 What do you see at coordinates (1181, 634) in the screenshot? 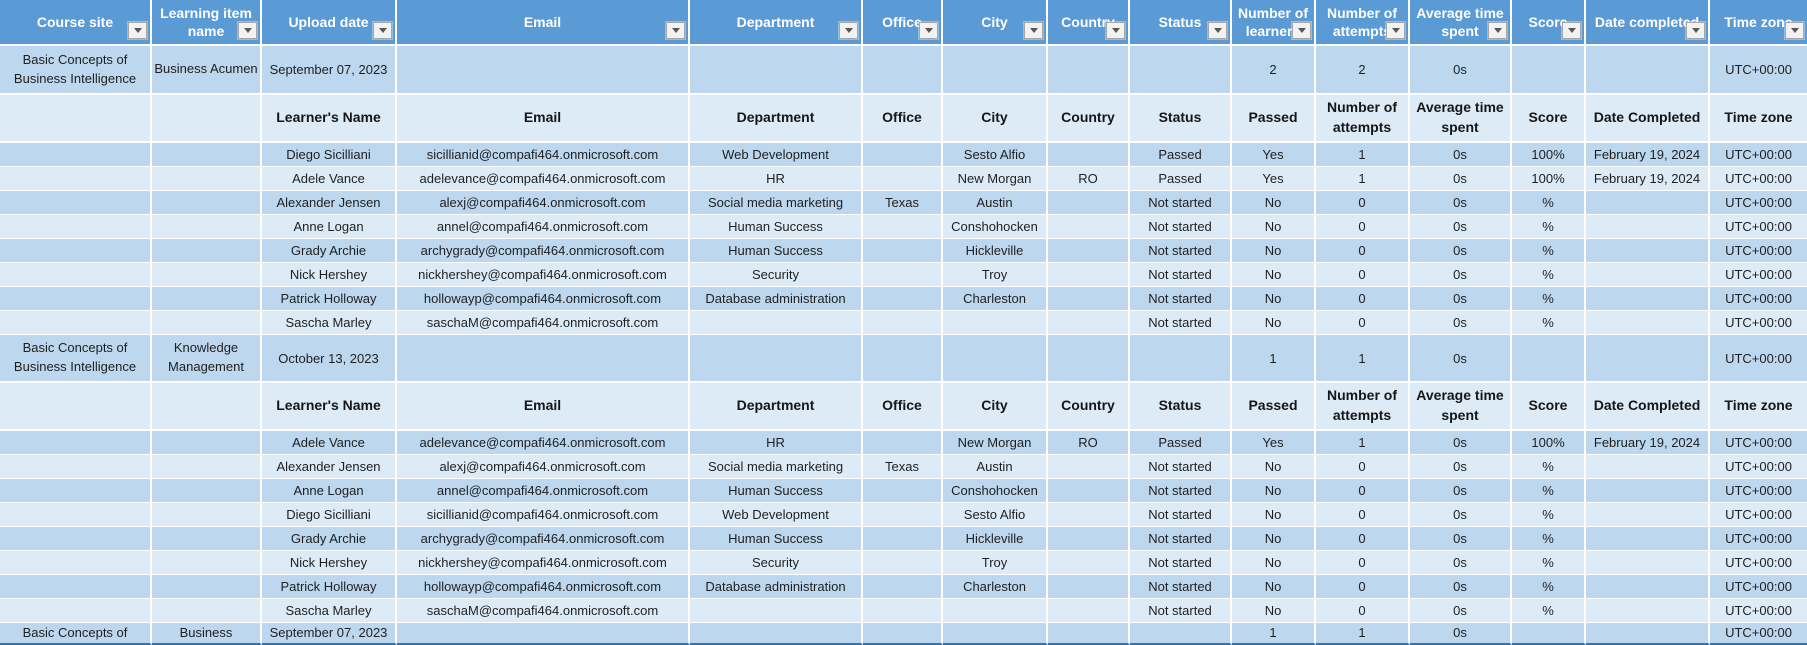
I see `cell-status` at bounding box center [1181, 634].